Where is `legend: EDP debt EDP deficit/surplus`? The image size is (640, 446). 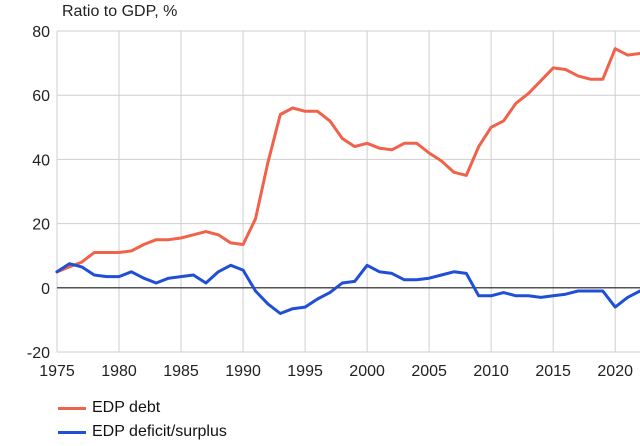 legend: EDP debt EDP deficit/surplus is located at coordinates (142, 420).